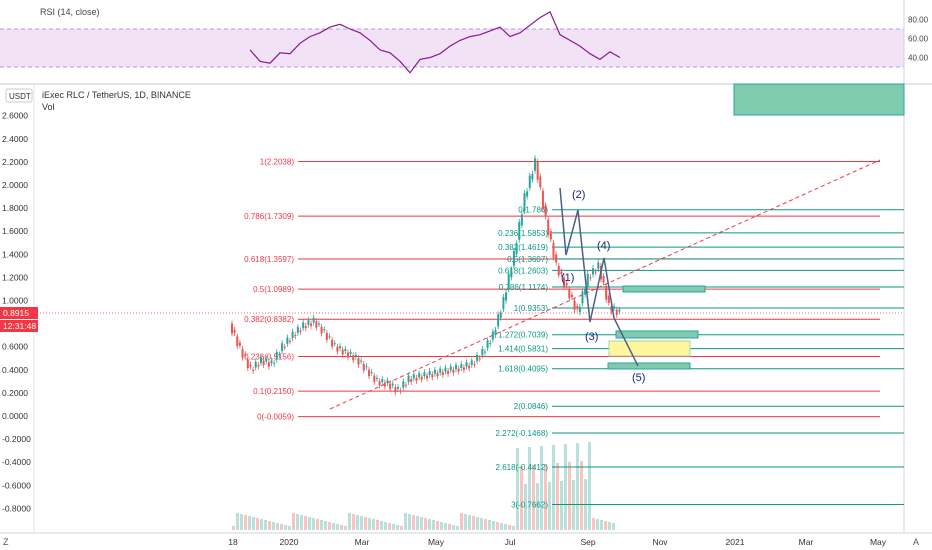  Describe the element at coordinates (523, 335) in the screenshot. I see `fib-right-label: 1.272(0.7039)` at that location.